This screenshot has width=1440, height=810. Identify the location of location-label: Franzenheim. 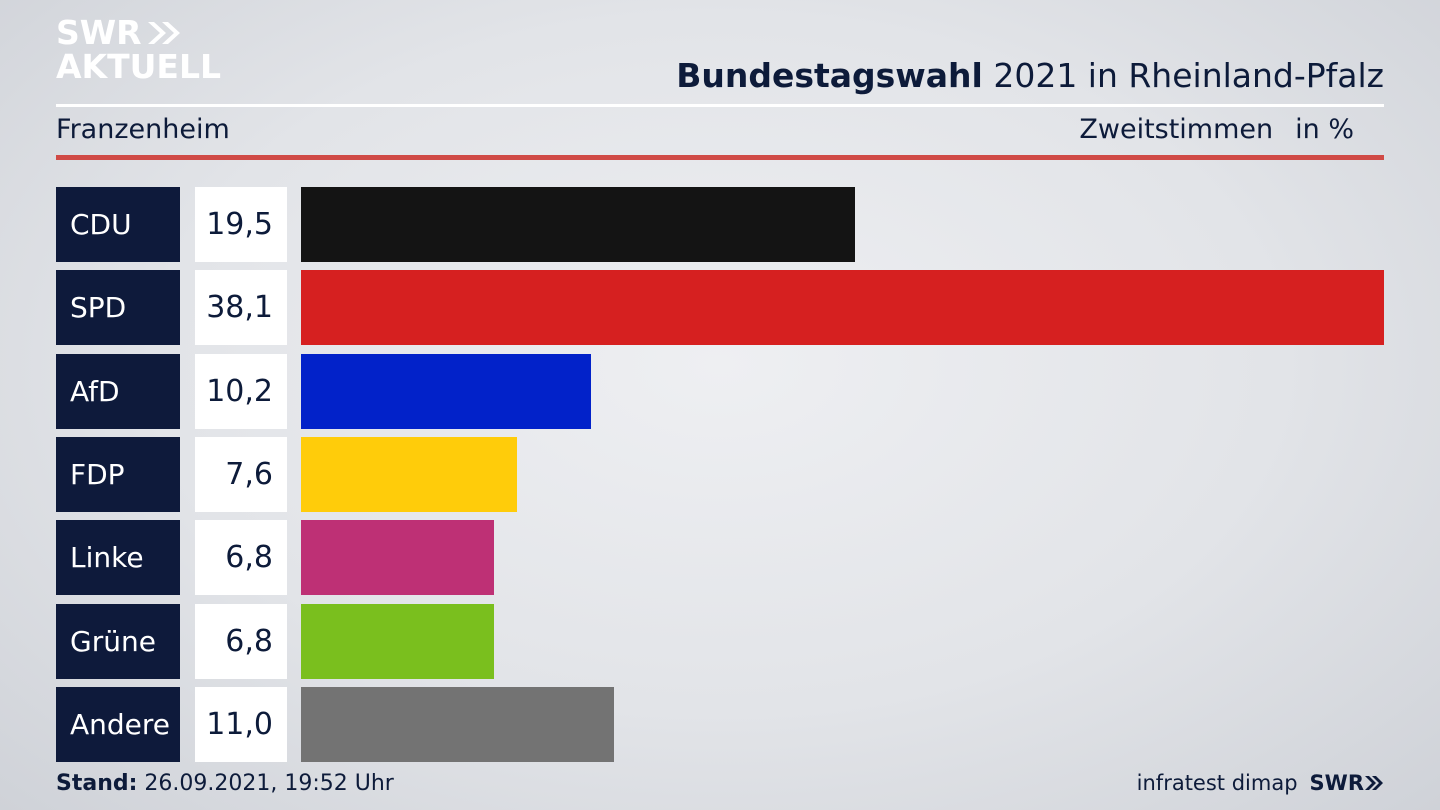
(143, 129).